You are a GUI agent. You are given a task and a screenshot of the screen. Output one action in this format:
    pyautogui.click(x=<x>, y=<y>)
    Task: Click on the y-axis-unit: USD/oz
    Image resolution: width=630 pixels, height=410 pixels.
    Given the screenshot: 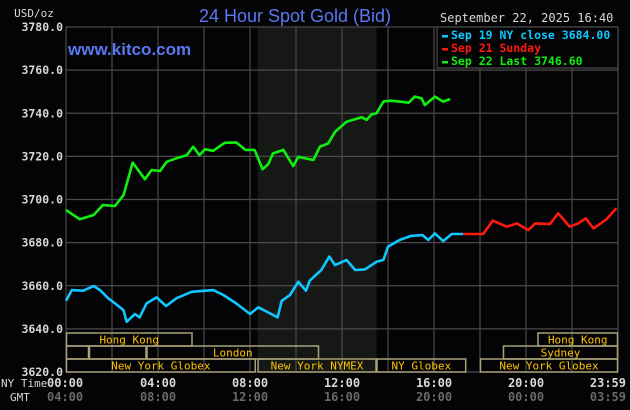 What is the action you would take?
    pyautogui.click(x=34, y=13)
    